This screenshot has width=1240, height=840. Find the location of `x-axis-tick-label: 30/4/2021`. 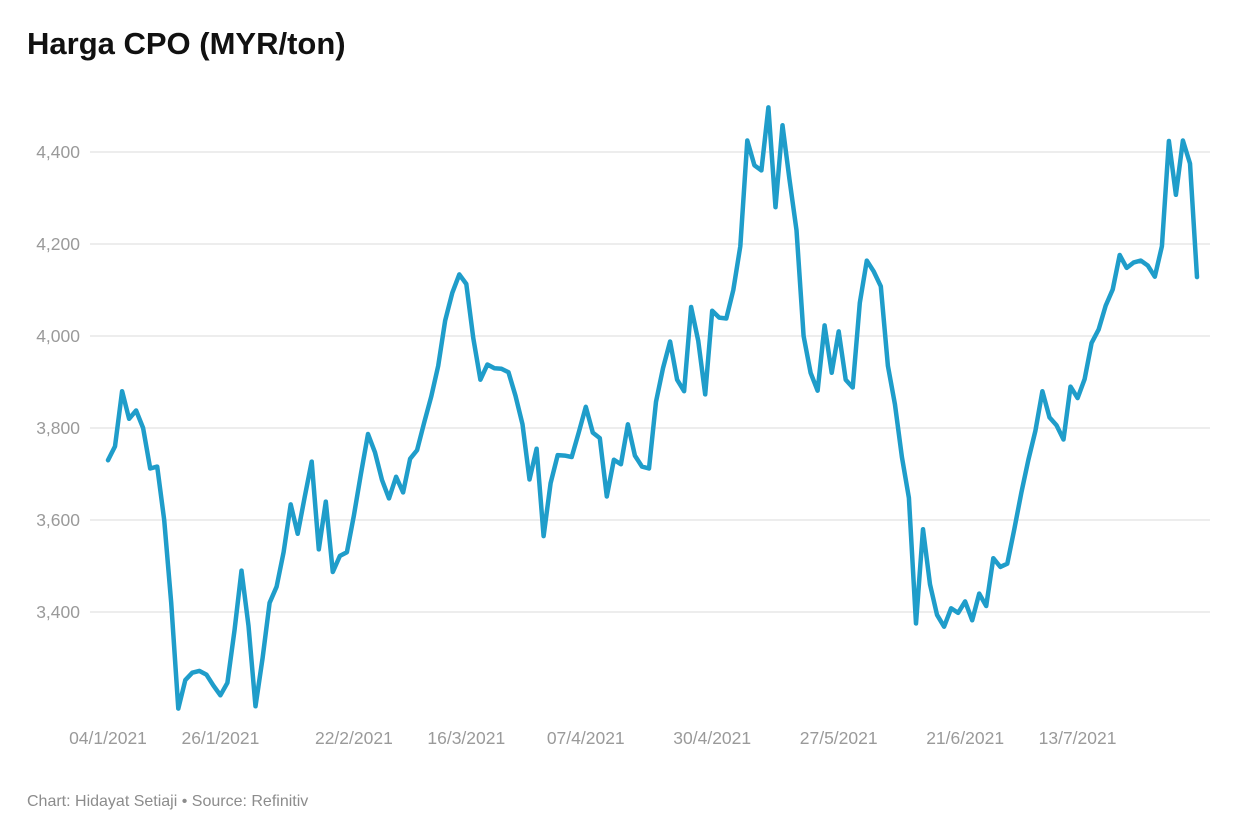

x-axis-tick-label: 30/4/2021 is located at coordinates (712, 738).